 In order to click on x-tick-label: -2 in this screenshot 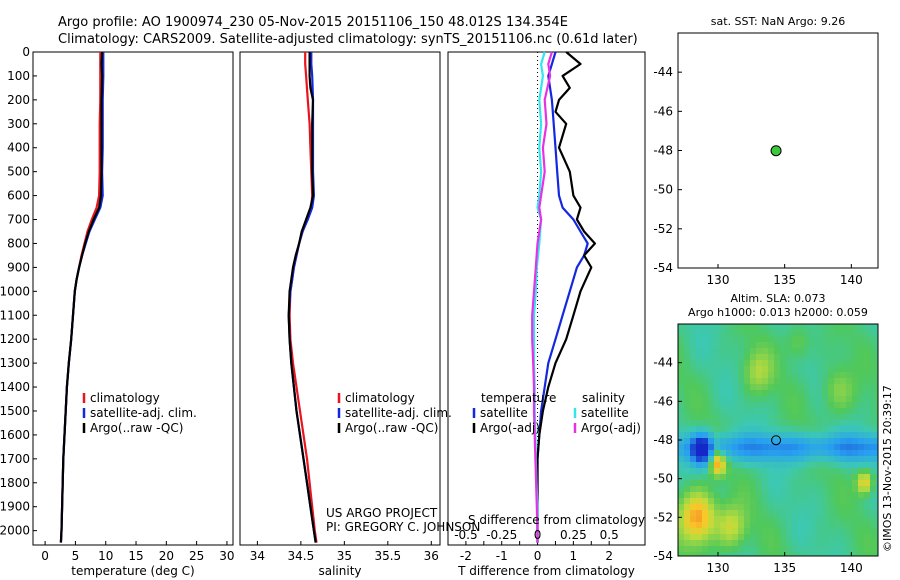, I will do `click(466, 556)`.